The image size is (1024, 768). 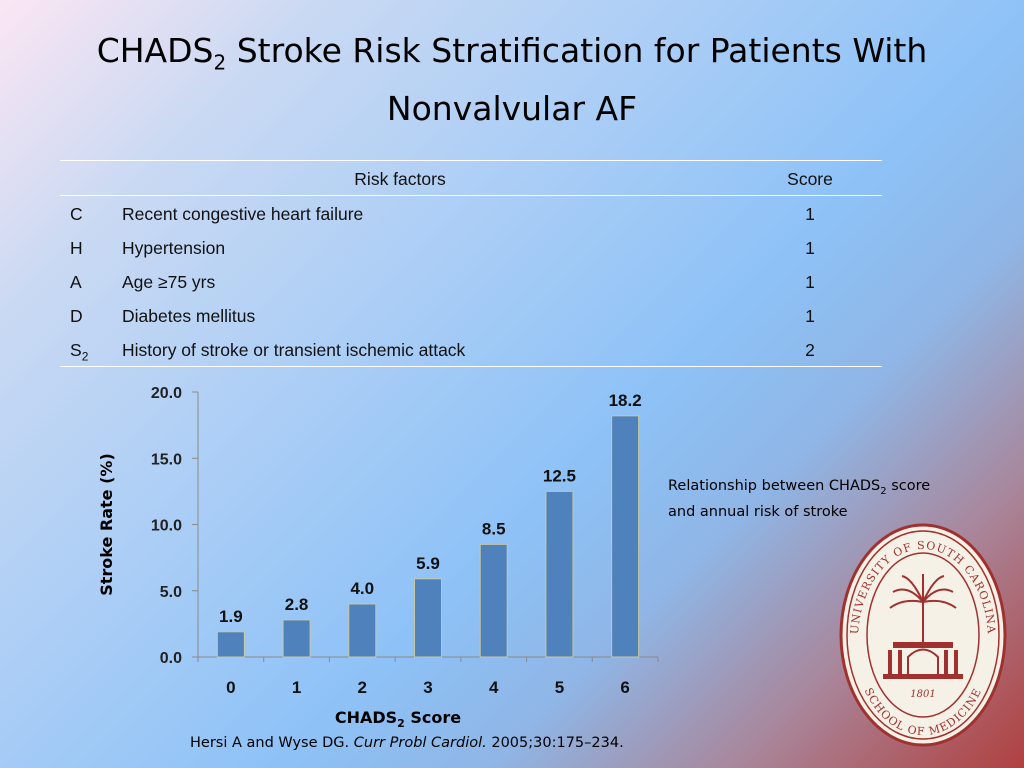 I want to click on x-axis-title: CHADS2 Score, so click(x=398, y=719).